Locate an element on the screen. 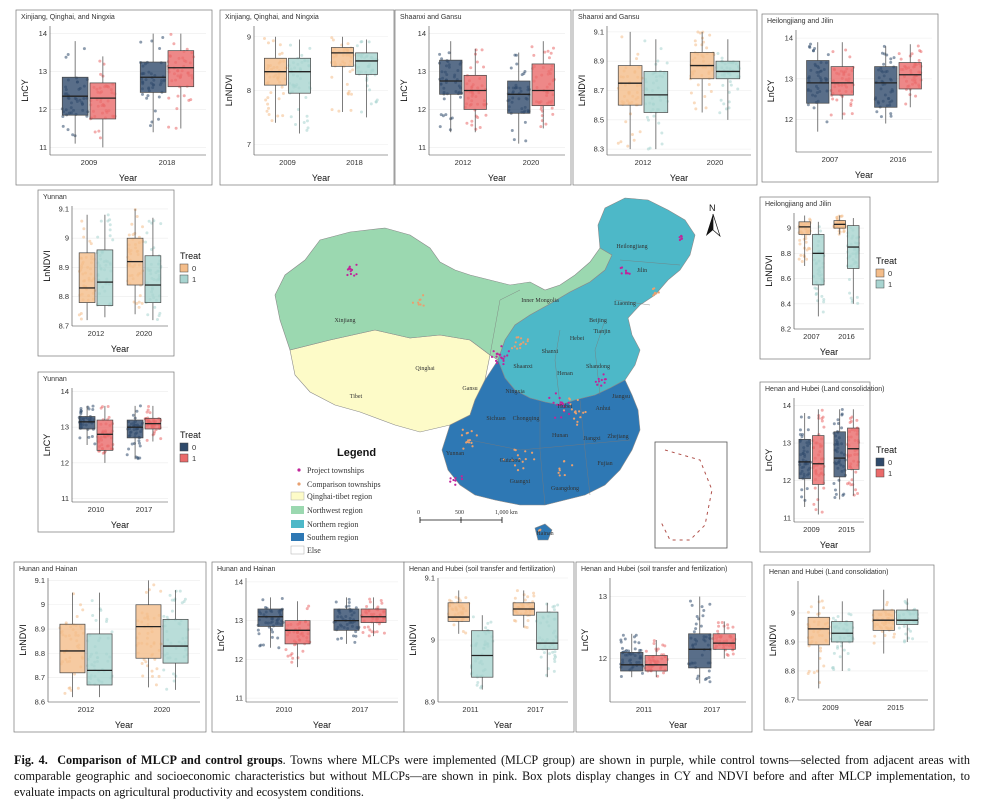 The height and width of the screenshot is (807, 982). province-label: Gansu is located at coordinates (469, 389).